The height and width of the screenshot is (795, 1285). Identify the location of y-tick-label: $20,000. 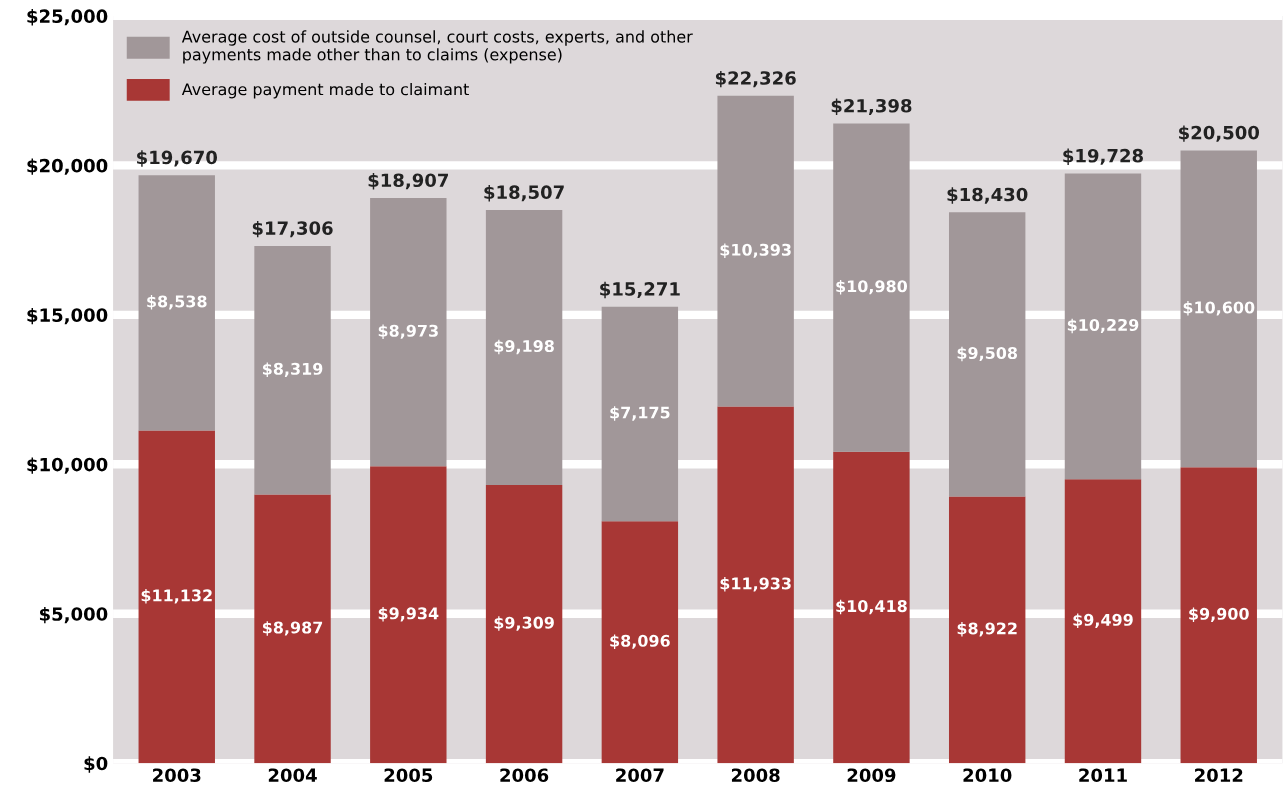
(67, 166).